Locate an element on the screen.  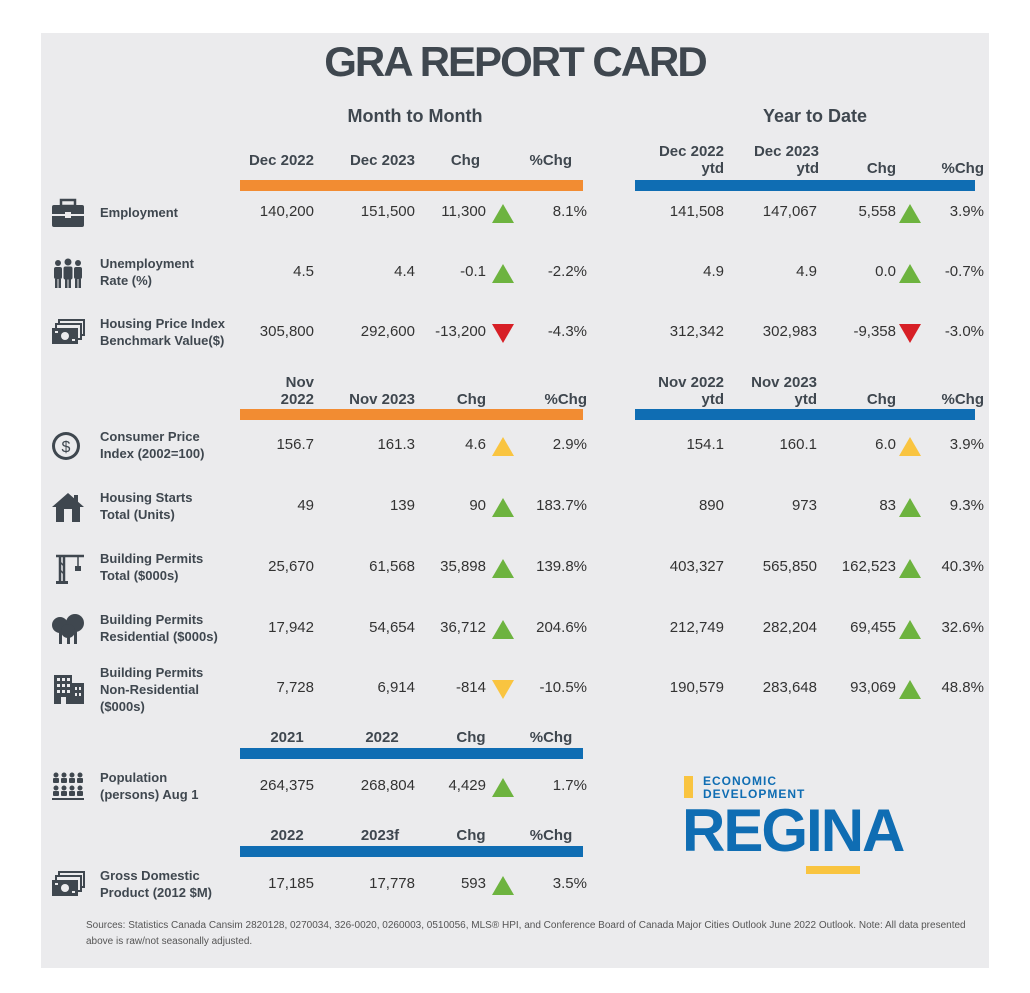
trend-down-red-icon is located at coordinates (910, 333).